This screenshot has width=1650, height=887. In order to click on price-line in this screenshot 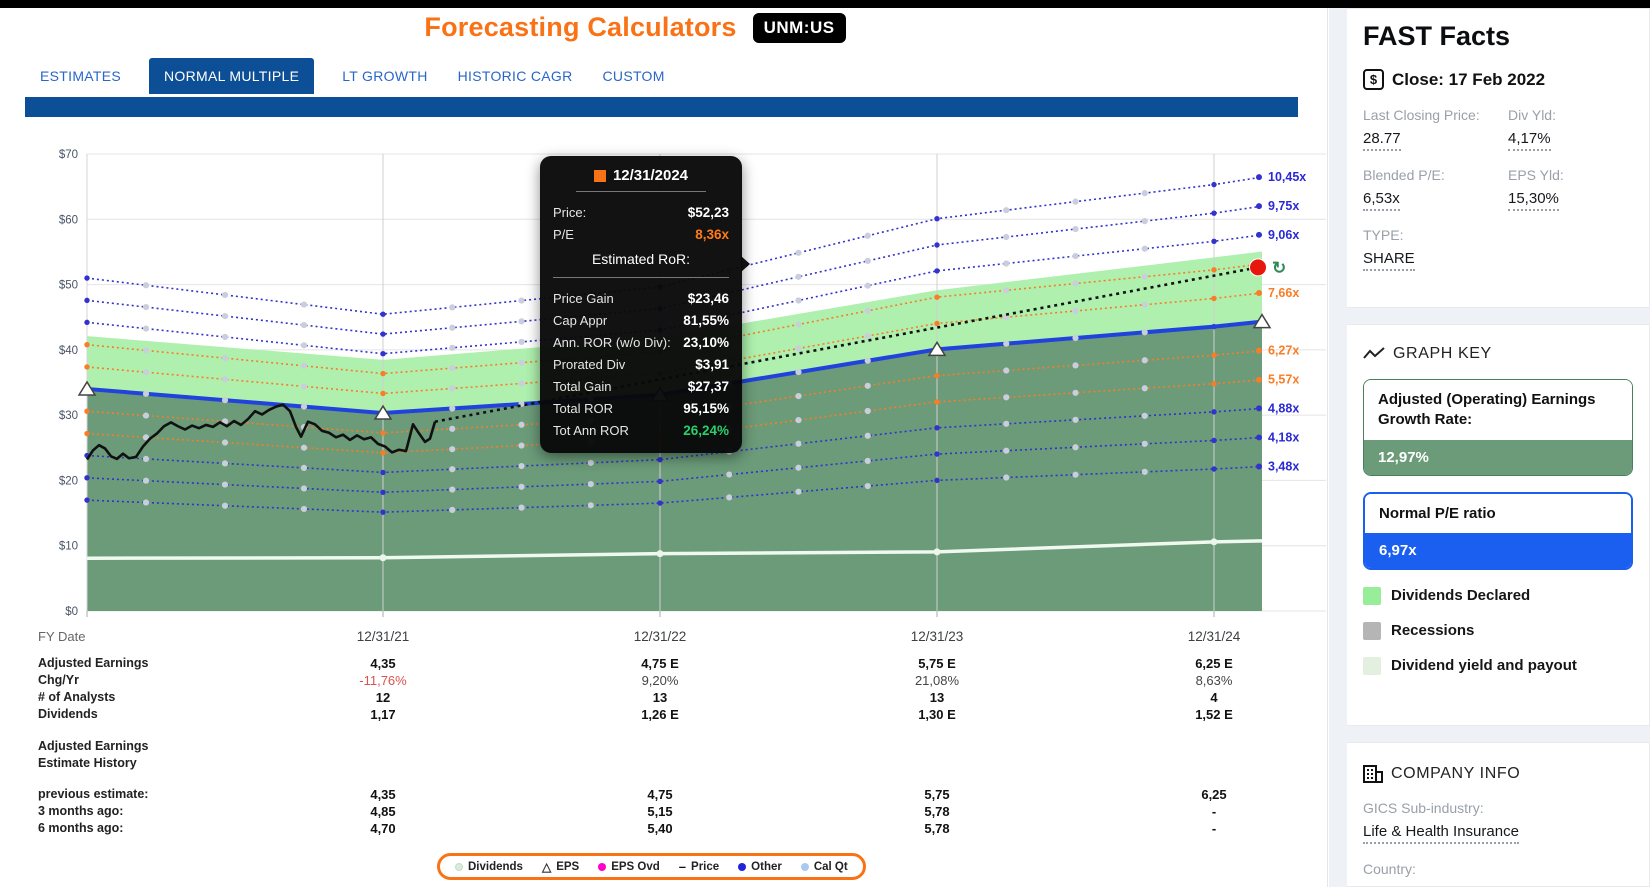, I will do `click(261, 432)`.